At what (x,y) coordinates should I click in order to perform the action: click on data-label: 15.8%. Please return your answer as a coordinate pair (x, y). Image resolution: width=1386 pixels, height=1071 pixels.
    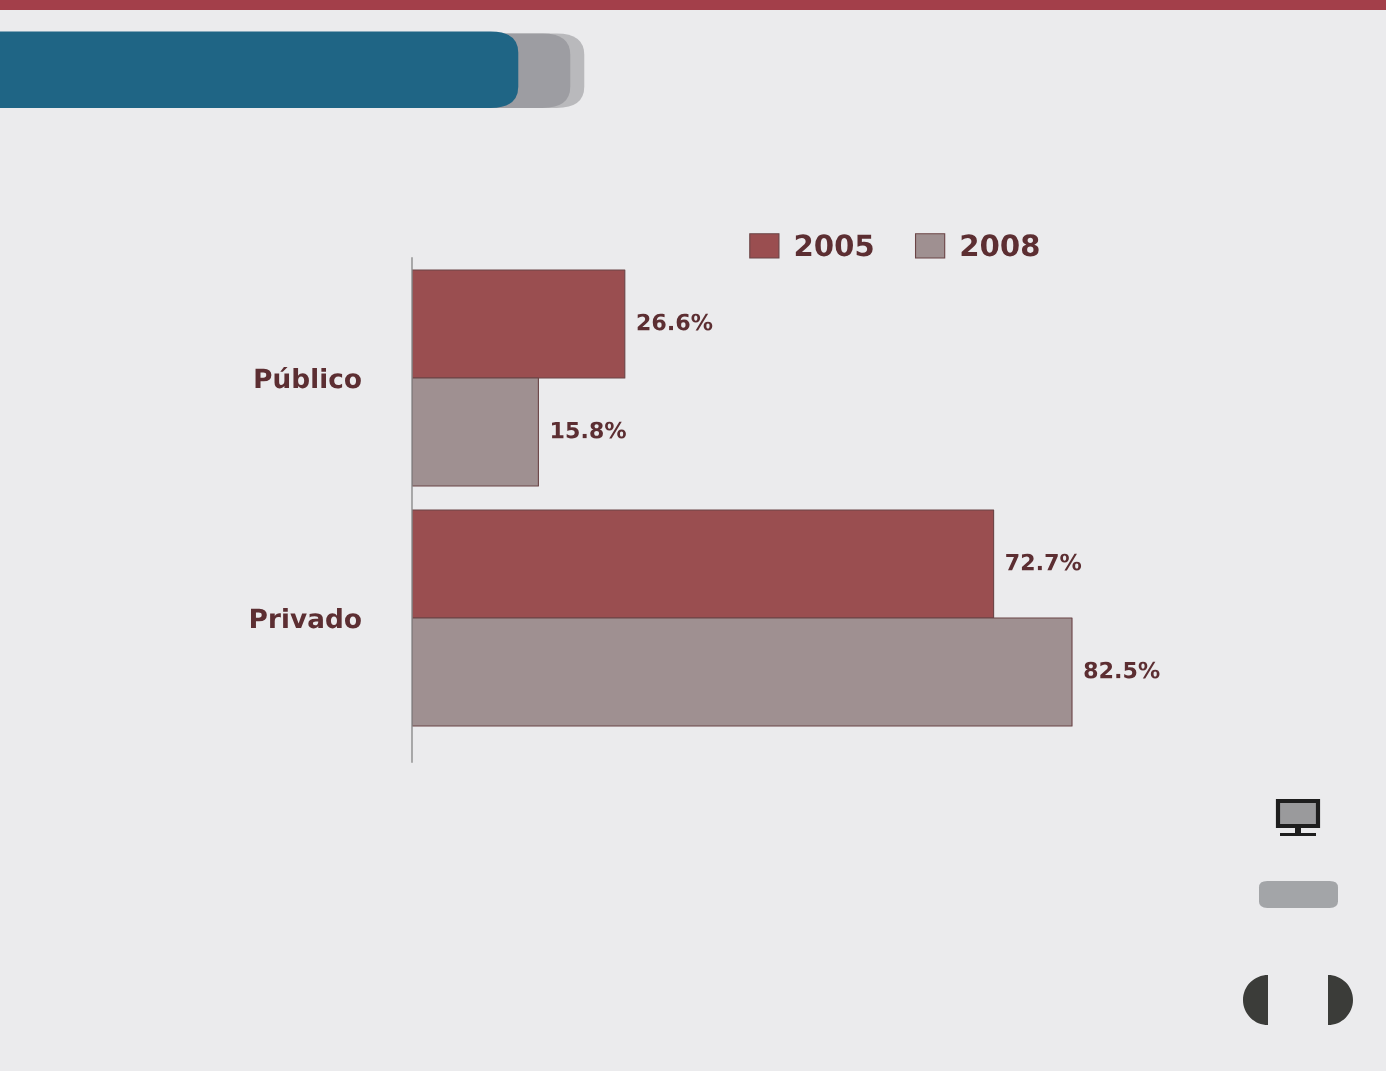
    Looking at the image, I should click on (589, 430).